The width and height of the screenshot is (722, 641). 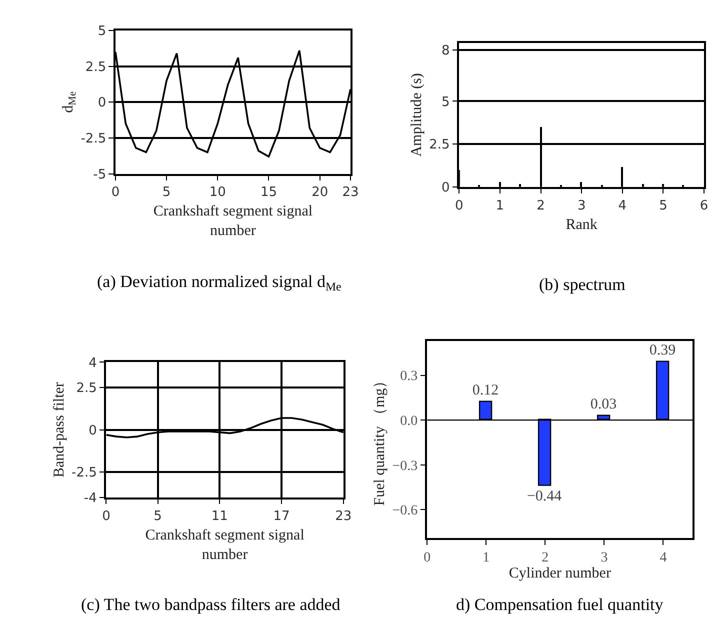 I want to click on y-axis-title: Fuel quantity （mg）, so click(x=380, y=439).